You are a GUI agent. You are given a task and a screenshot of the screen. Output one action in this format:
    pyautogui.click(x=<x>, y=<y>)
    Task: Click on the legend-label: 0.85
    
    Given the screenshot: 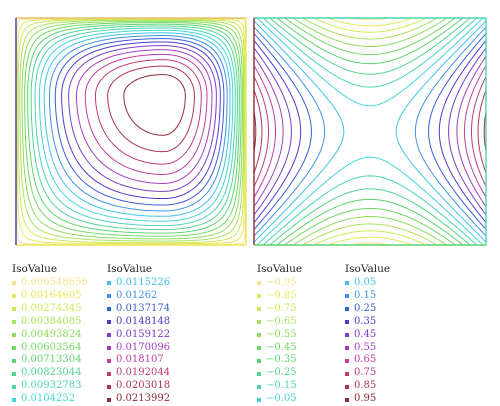 What is the action you would take?
    pyautogui.click(x=365, y=386)
    